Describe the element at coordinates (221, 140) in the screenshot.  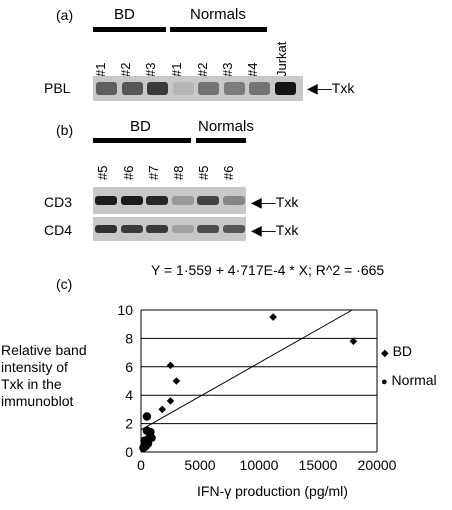
I see `panel-b-normals-bar` at that location.